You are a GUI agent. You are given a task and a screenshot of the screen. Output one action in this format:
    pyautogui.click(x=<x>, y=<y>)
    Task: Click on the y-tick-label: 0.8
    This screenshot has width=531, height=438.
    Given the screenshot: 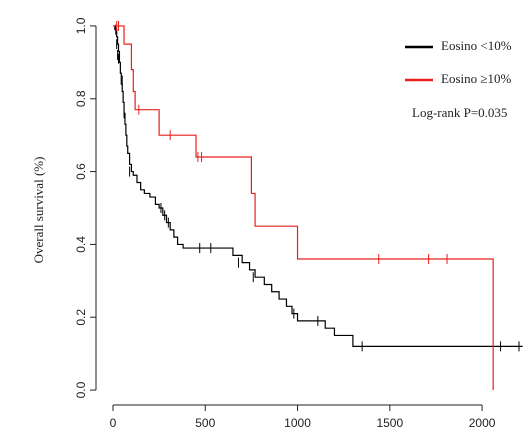 What is the action you would take?
    pyautogui.click(x=81, y=98)
    